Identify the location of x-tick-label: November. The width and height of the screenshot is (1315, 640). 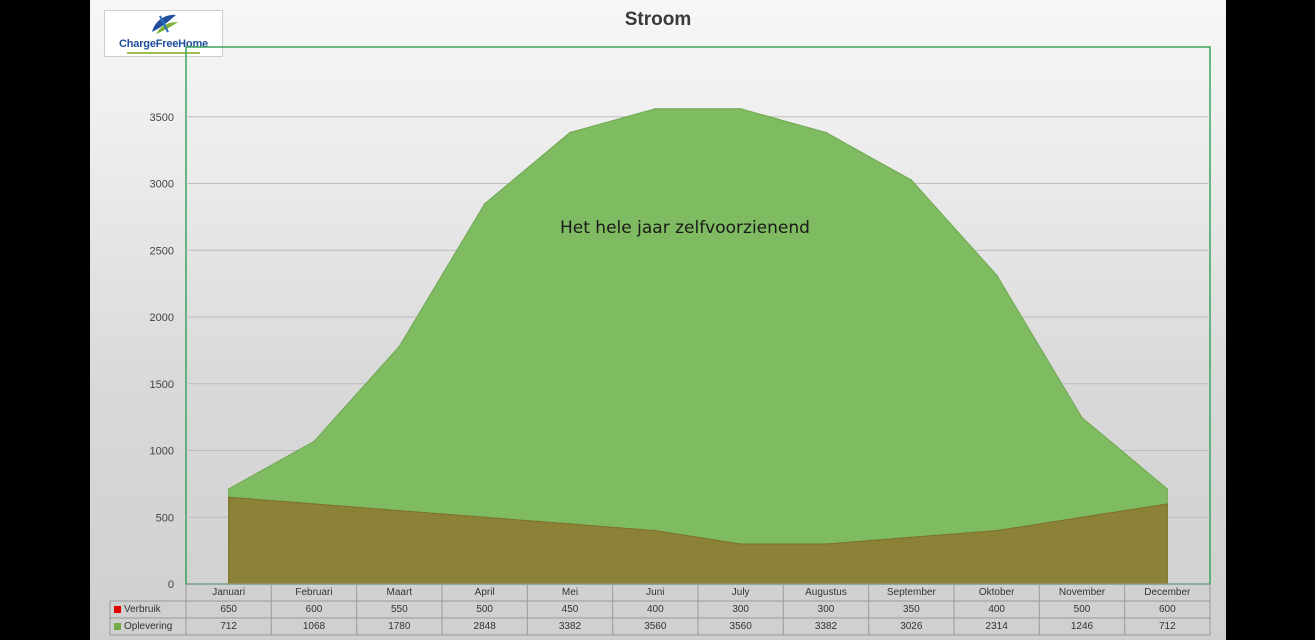
(1082, 592).